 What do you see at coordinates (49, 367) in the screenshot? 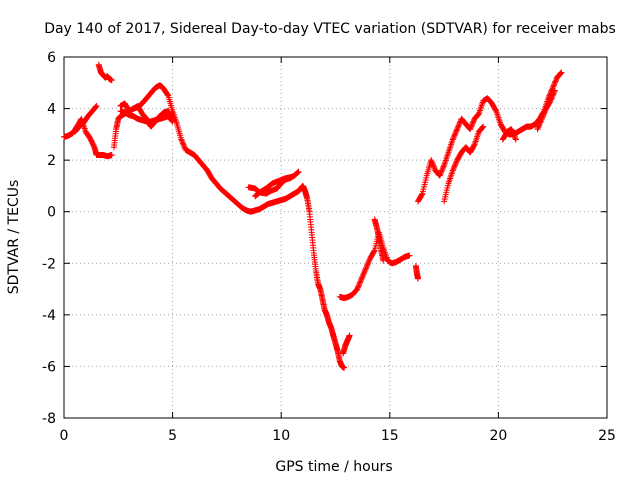
I see `y-tick-label: -6` at bounding box center [49, 367].